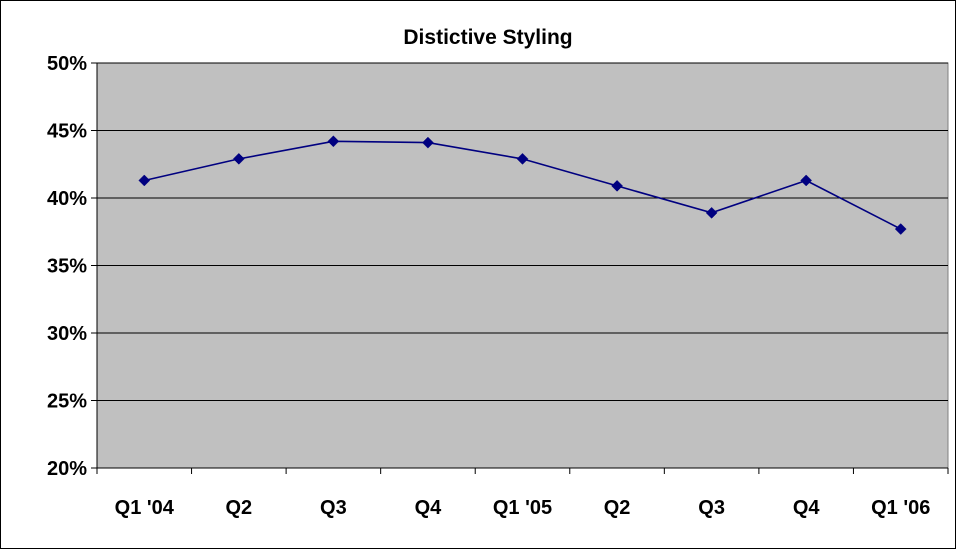 This screenshot has width=956, height=549. I want to click on x-tick-label: Q1 '06, so click(900, 508).